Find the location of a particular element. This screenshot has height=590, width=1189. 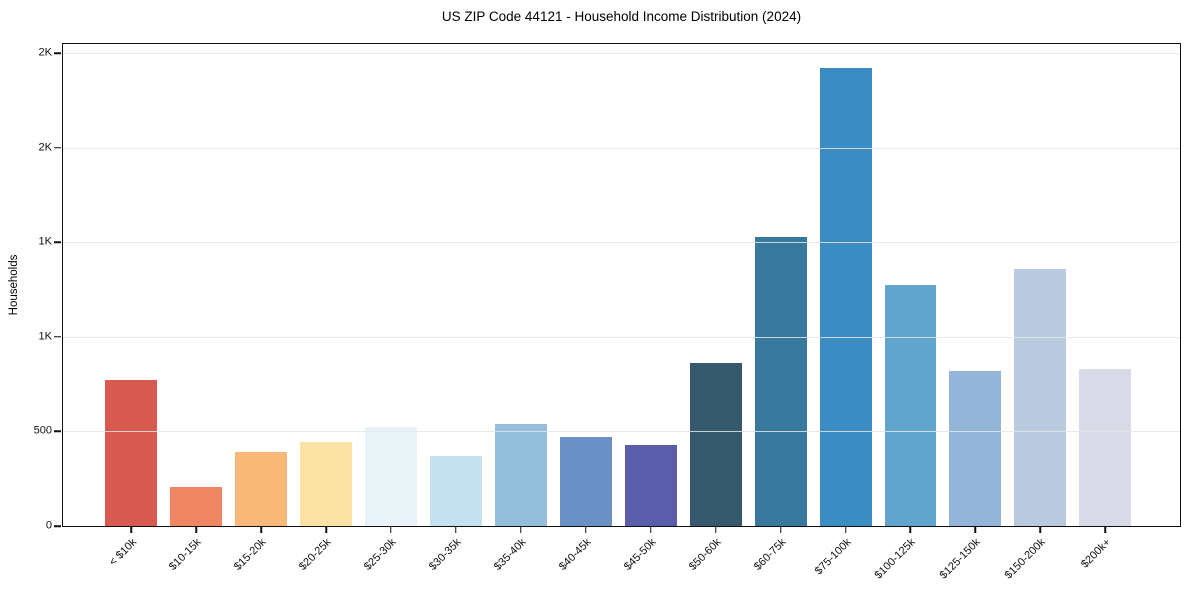

y-tick-label: 500 is located at coordinates (42, 430).